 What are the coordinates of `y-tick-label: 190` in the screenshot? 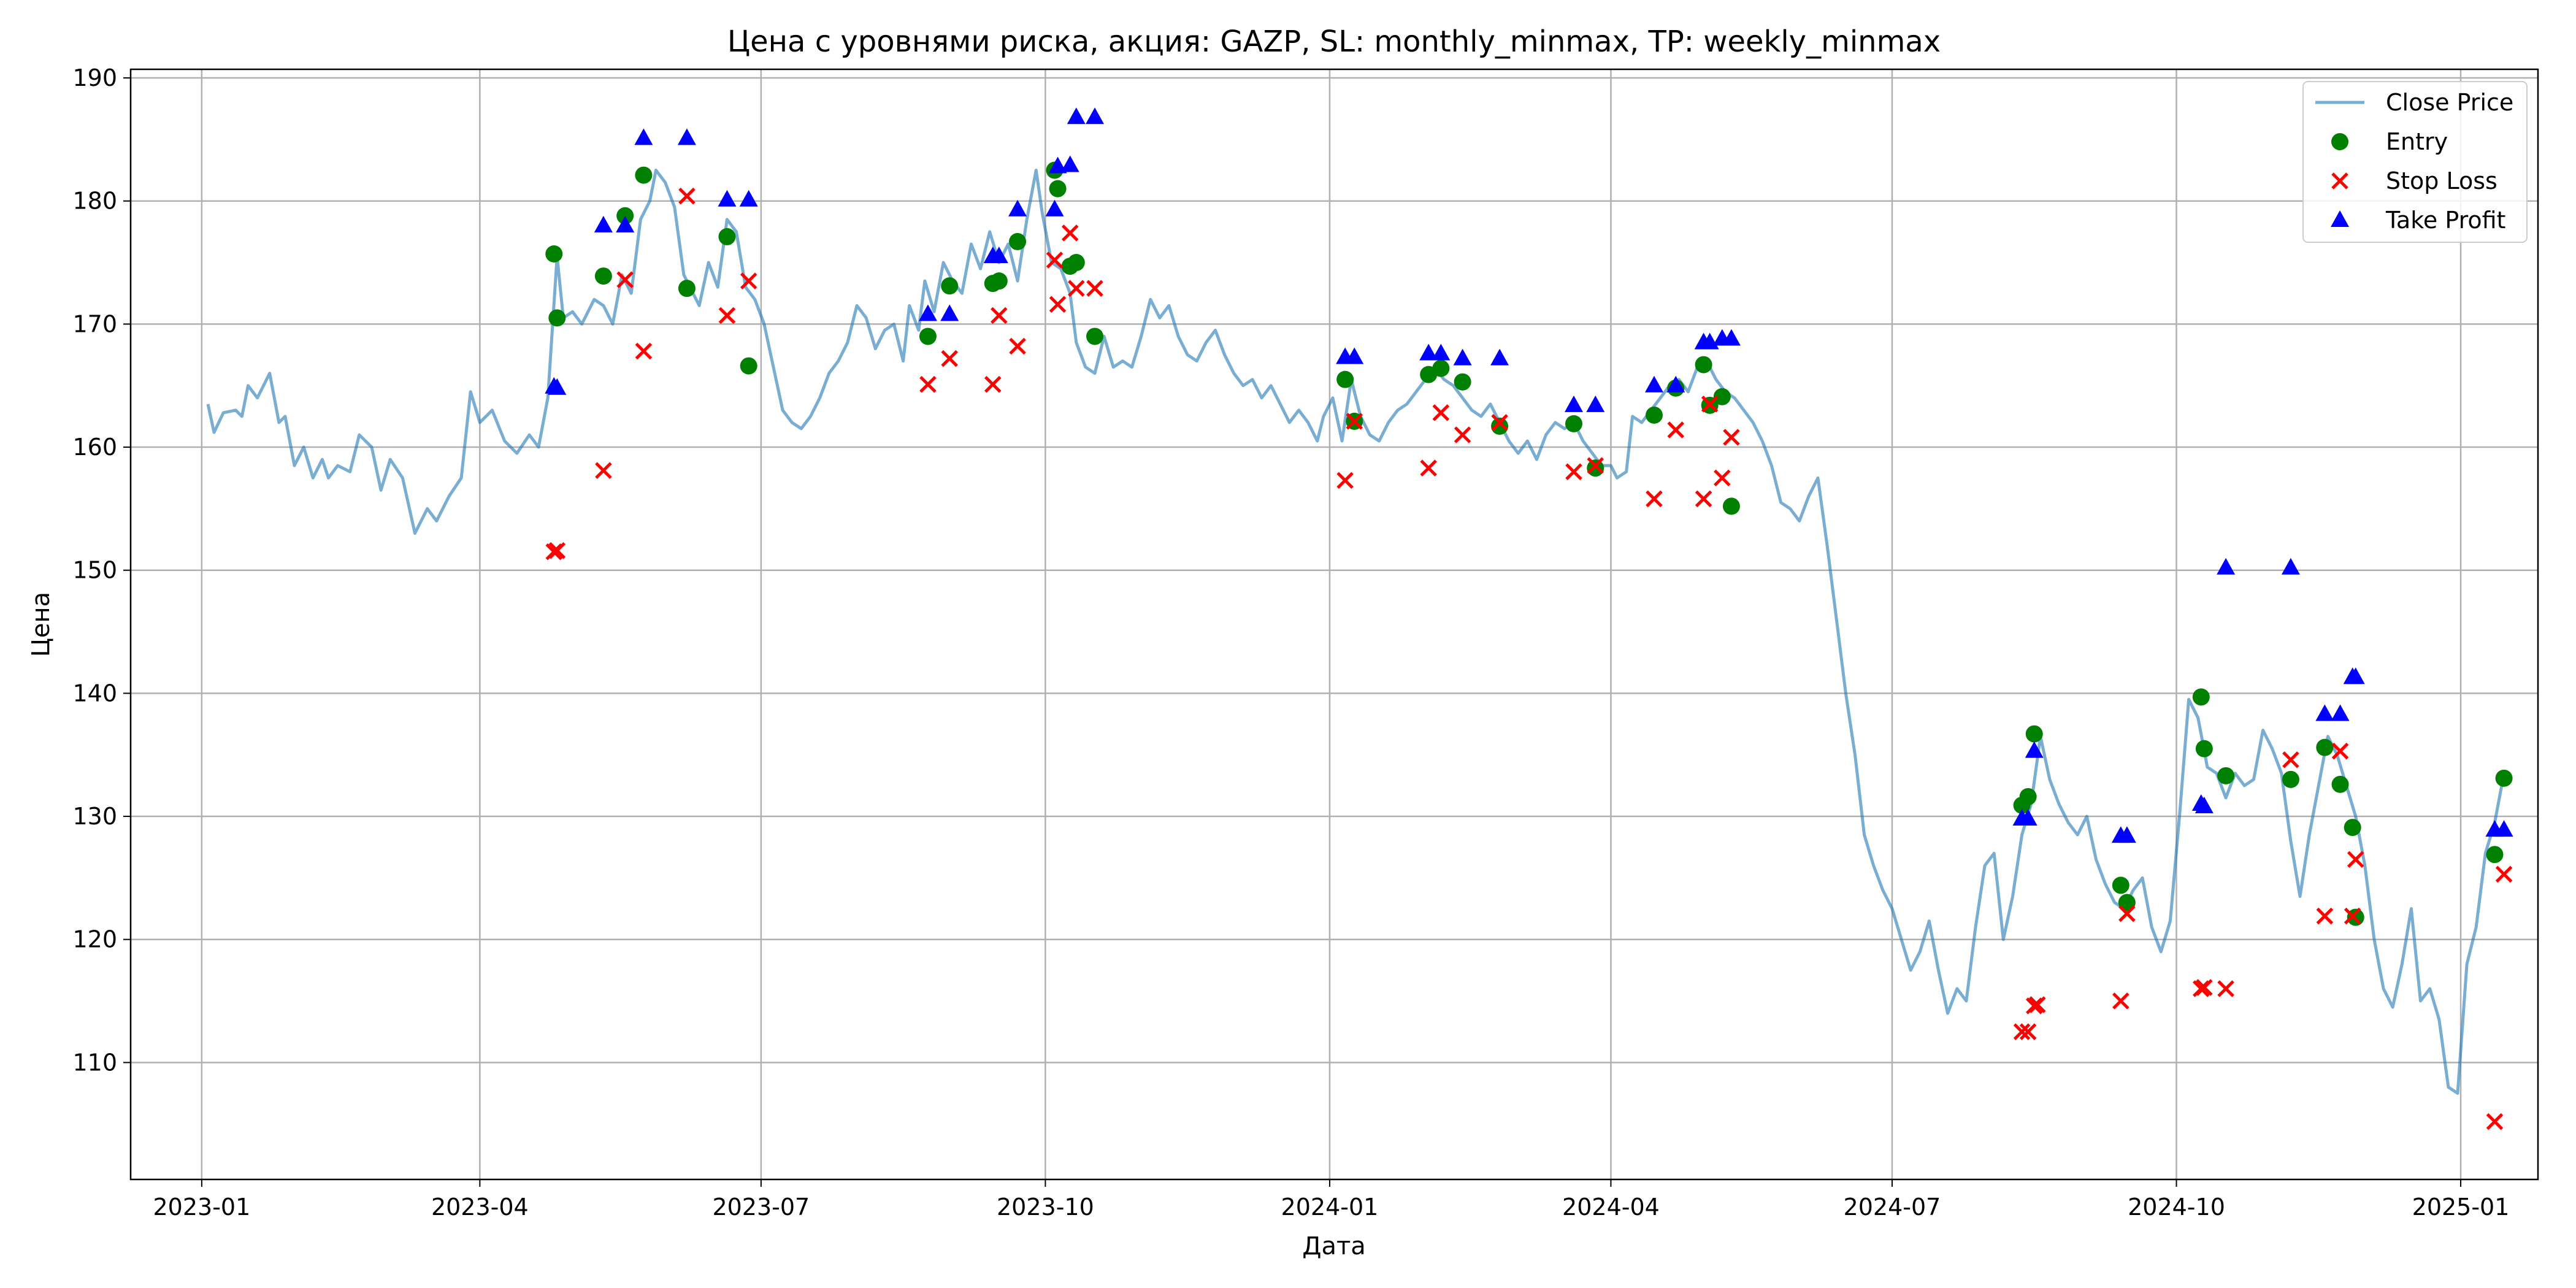 It's located at (94, 77).